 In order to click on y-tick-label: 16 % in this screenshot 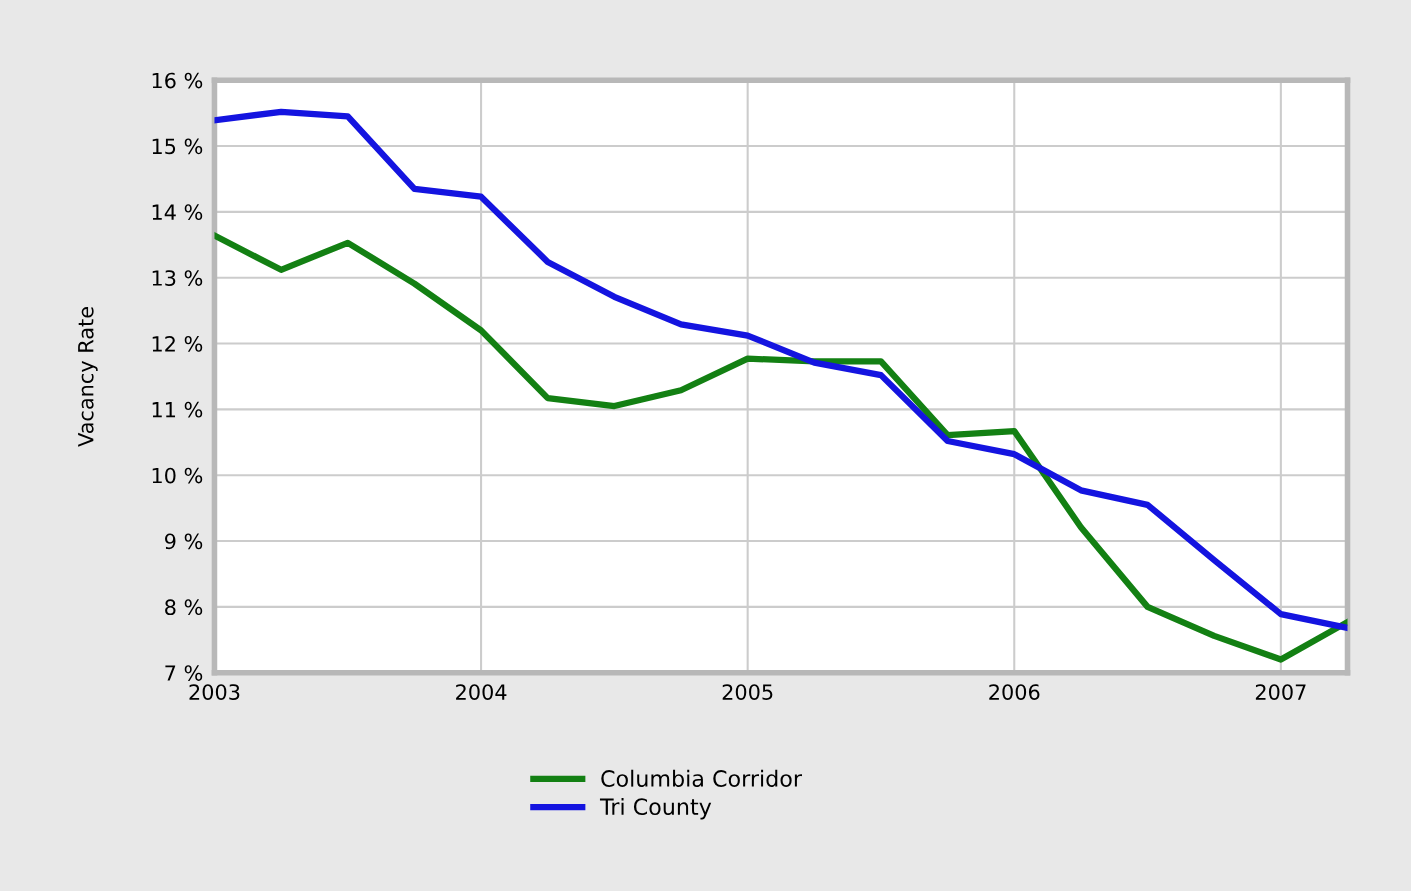, I will do `click(177, 80)`.